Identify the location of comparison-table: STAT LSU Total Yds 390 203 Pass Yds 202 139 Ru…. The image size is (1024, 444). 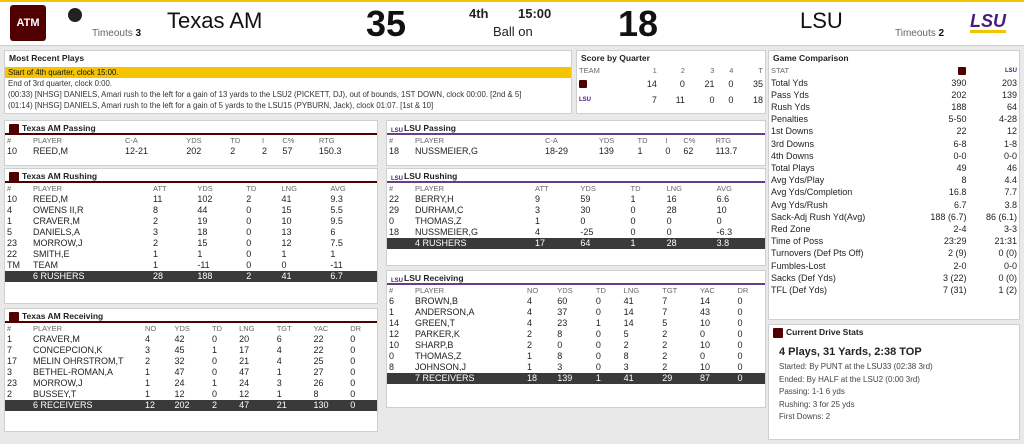
(894, 180).